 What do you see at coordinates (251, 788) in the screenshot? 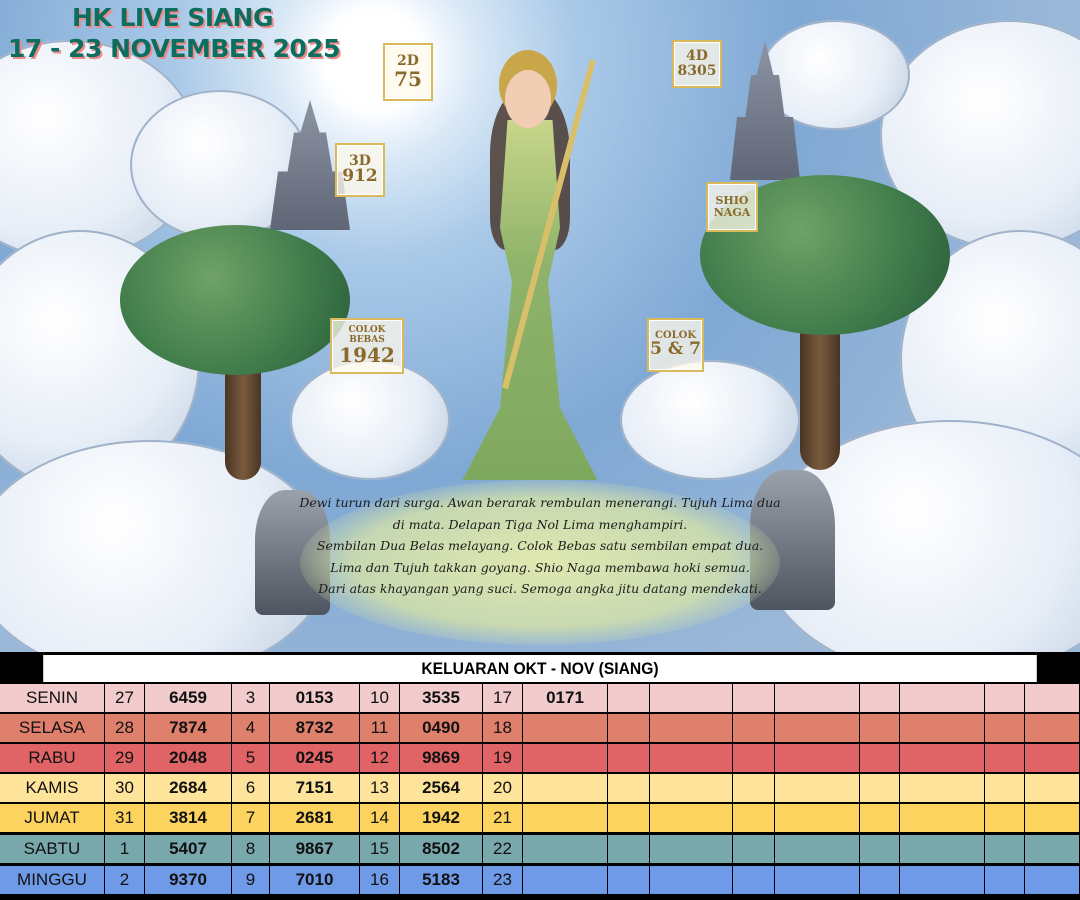
I see `date-cell: 6` at bounding box center [251, 788].